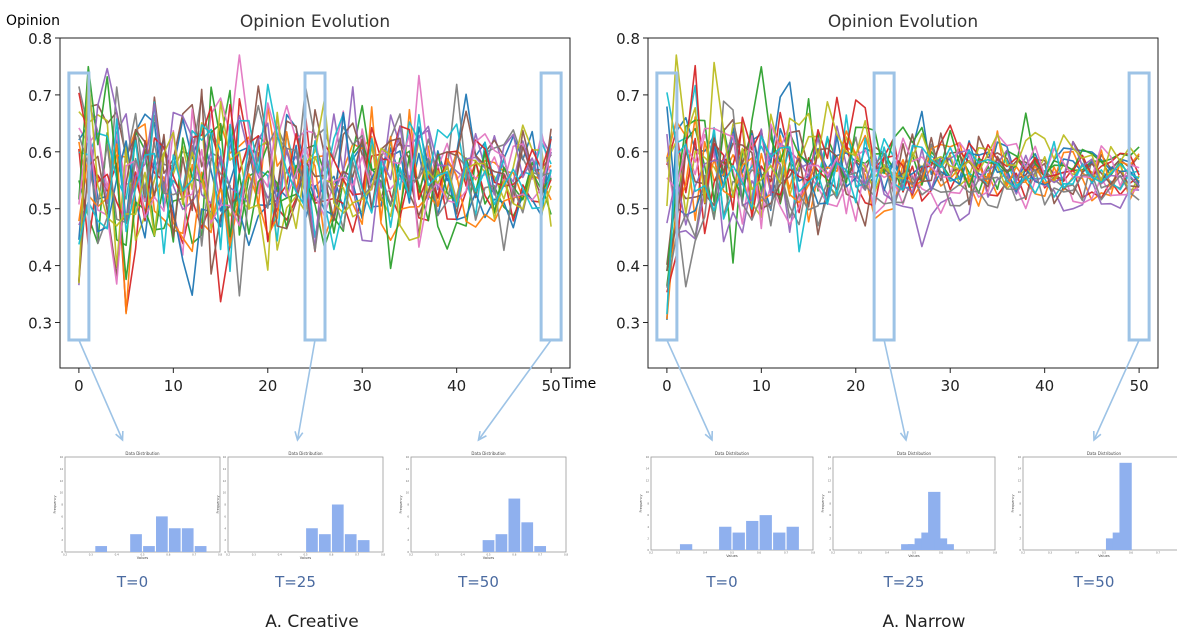 The width and height of the screenshot is (1177, 635). What do you see at coordinates (628, 267) in the screenshot?
I see `y-tick-label: 0.4` at bounding box center [628, 267].